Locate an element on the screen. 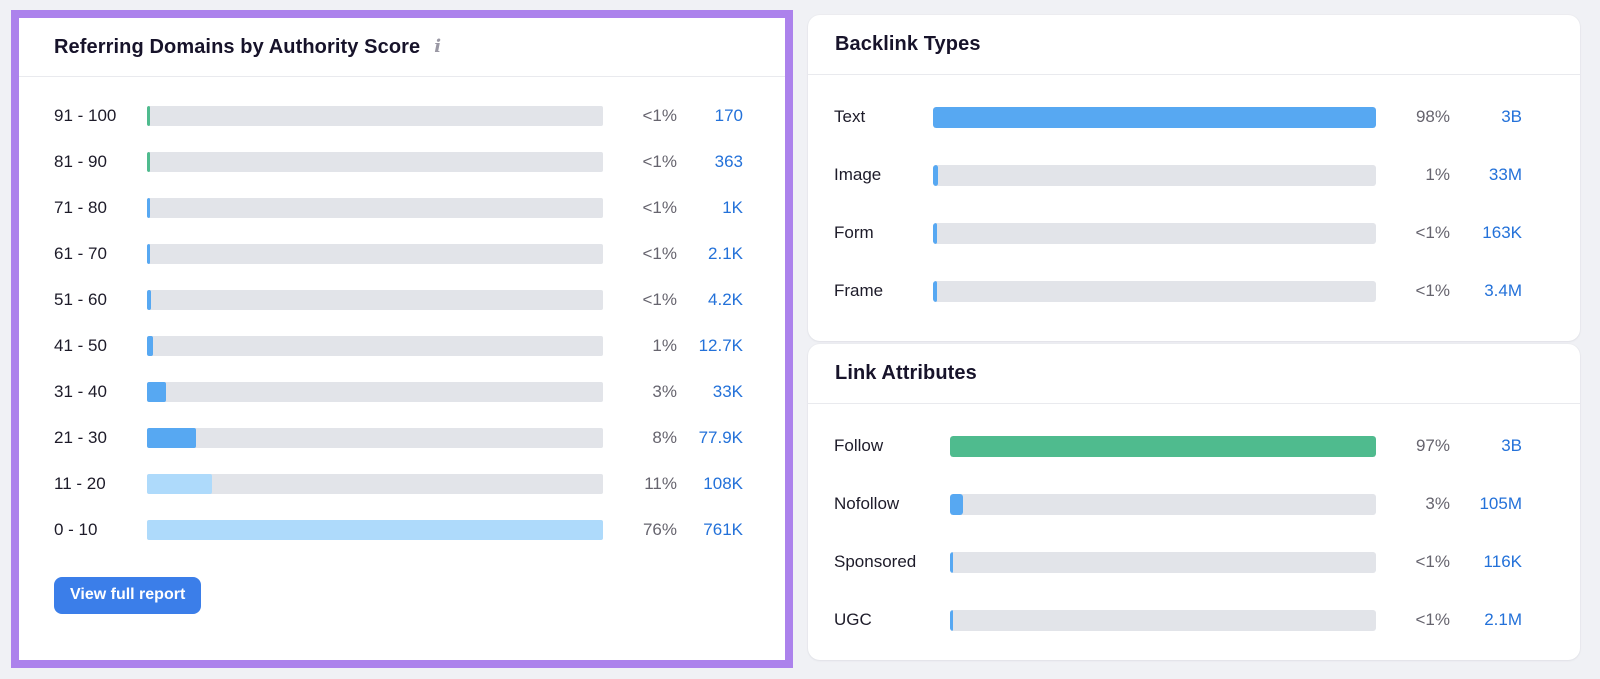 Image resolution: width=1600 pixels, height=679 pixels. bar-row-label: 91 - 100 is located at coordinates (85, 115).